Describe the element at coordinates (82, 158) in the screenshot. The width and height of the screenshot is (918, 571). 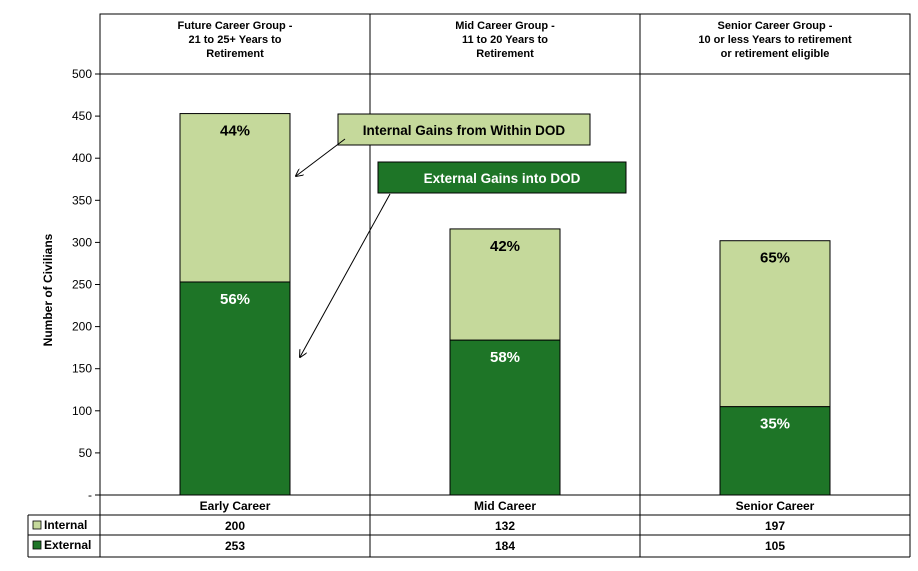
I see `y-tick-label: 400` at that location.